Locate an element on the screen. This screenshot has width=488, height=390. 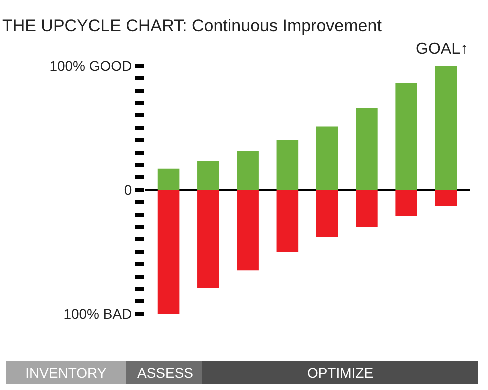
y-tick-label: 0 is located at coordinates (128, 190).